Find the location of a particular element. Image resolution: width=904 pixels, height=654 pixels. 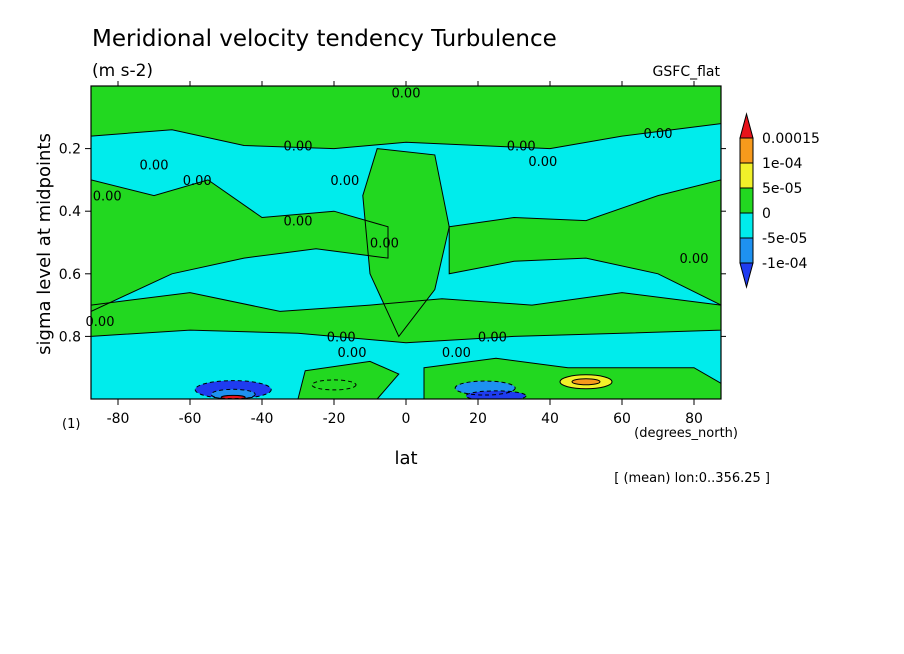

colorbar-level-label: 0.00015 is located at coordinates (791, 139).